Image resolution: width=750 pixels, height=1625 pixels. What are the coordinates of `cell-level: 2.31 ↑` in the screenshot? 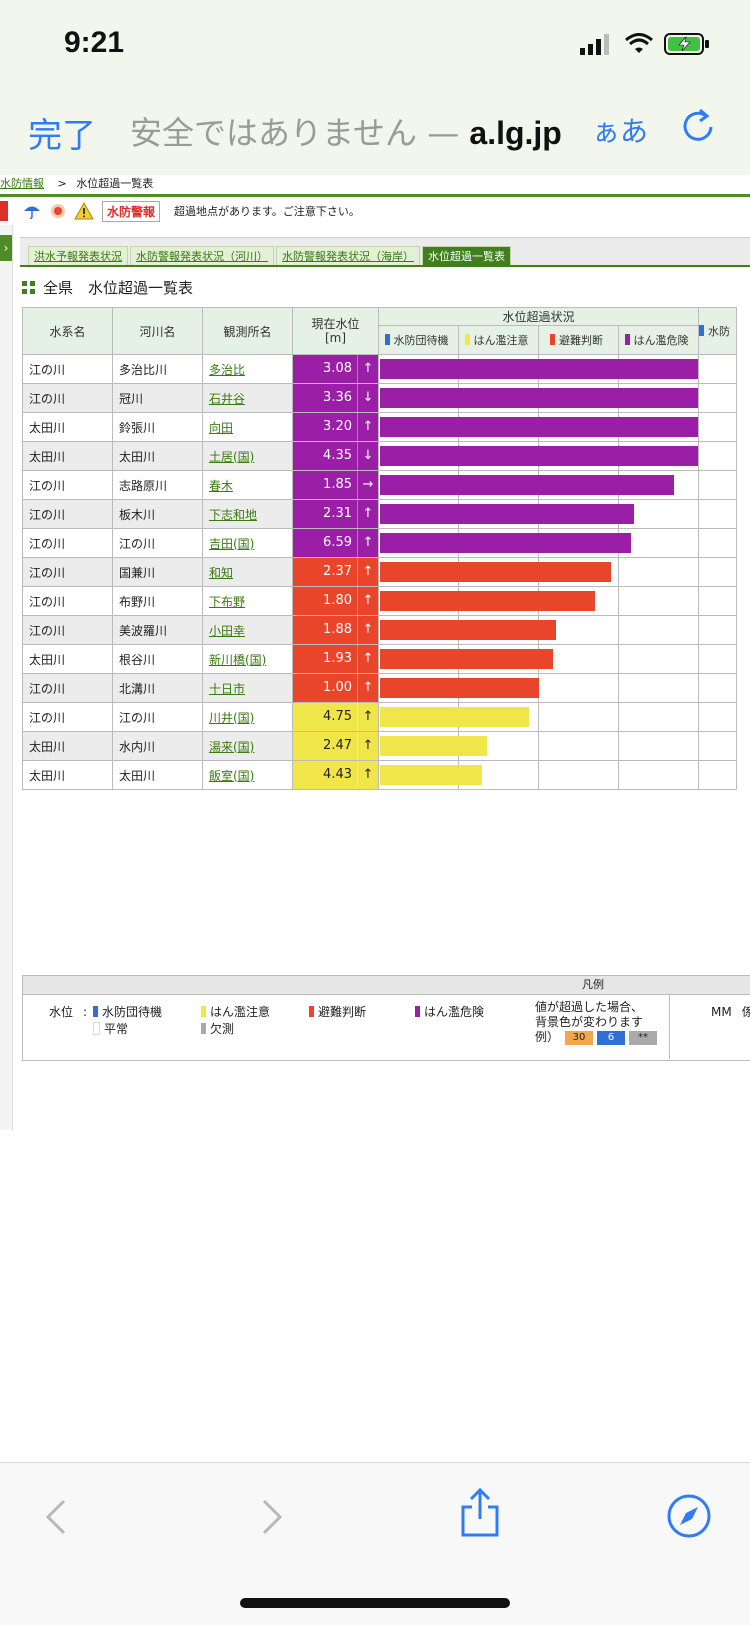 It's located at (335, 514).